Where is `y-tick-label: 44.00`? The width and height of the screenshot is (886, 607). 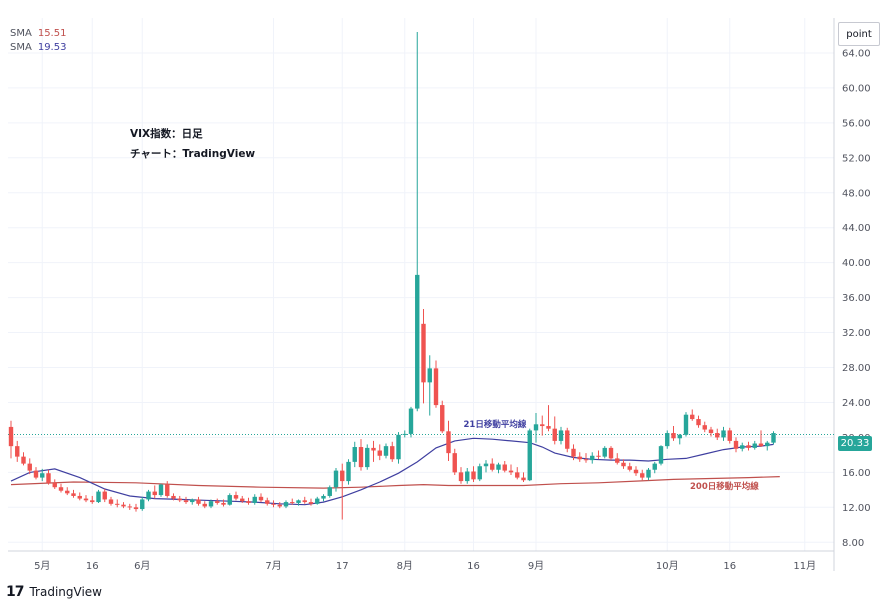 y-tick-label: 44.00 is located at coordinates (856, 228).